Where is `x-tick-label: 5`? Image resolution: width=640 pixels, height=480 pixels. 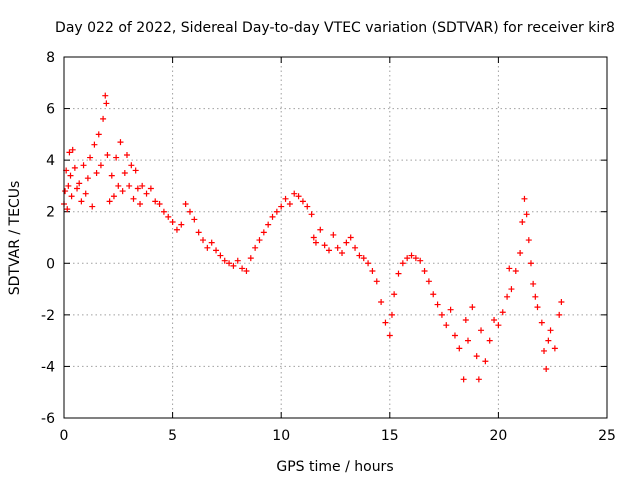
x-tick-label: 5 is located at coordinates (172, 436).